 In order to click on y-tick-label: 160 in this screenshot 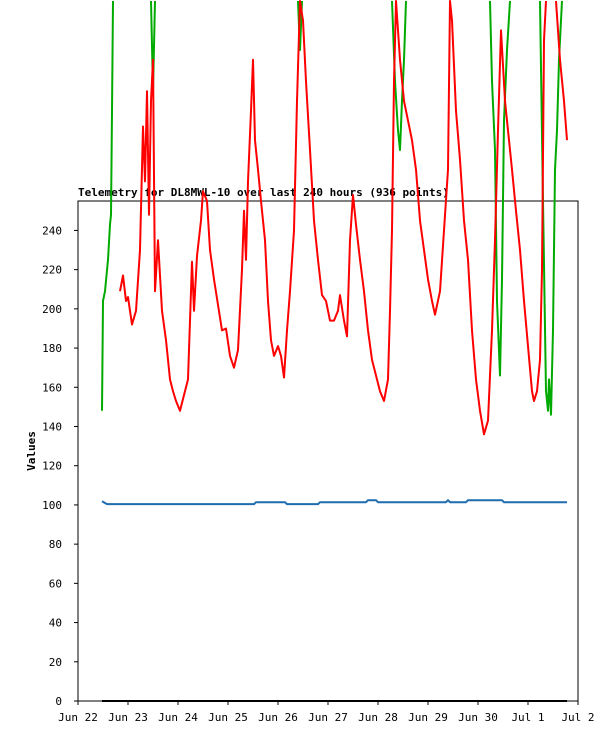, I will do `click(52, 387)`.